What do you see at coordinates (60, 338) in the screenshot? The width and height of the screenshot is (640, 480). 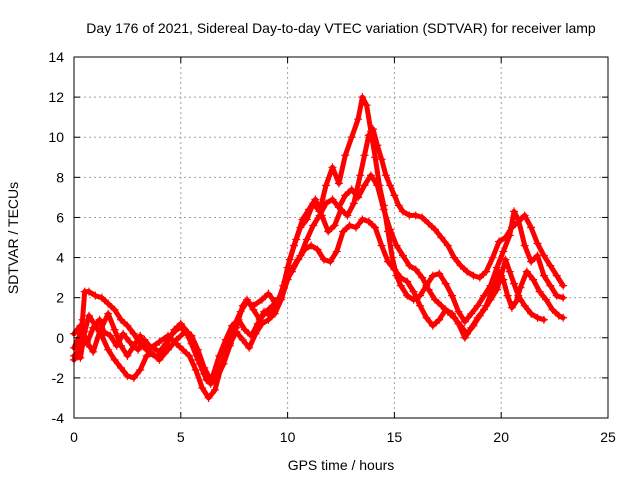 I see `y-tick-label: 0` at bounding box center [60, 338].